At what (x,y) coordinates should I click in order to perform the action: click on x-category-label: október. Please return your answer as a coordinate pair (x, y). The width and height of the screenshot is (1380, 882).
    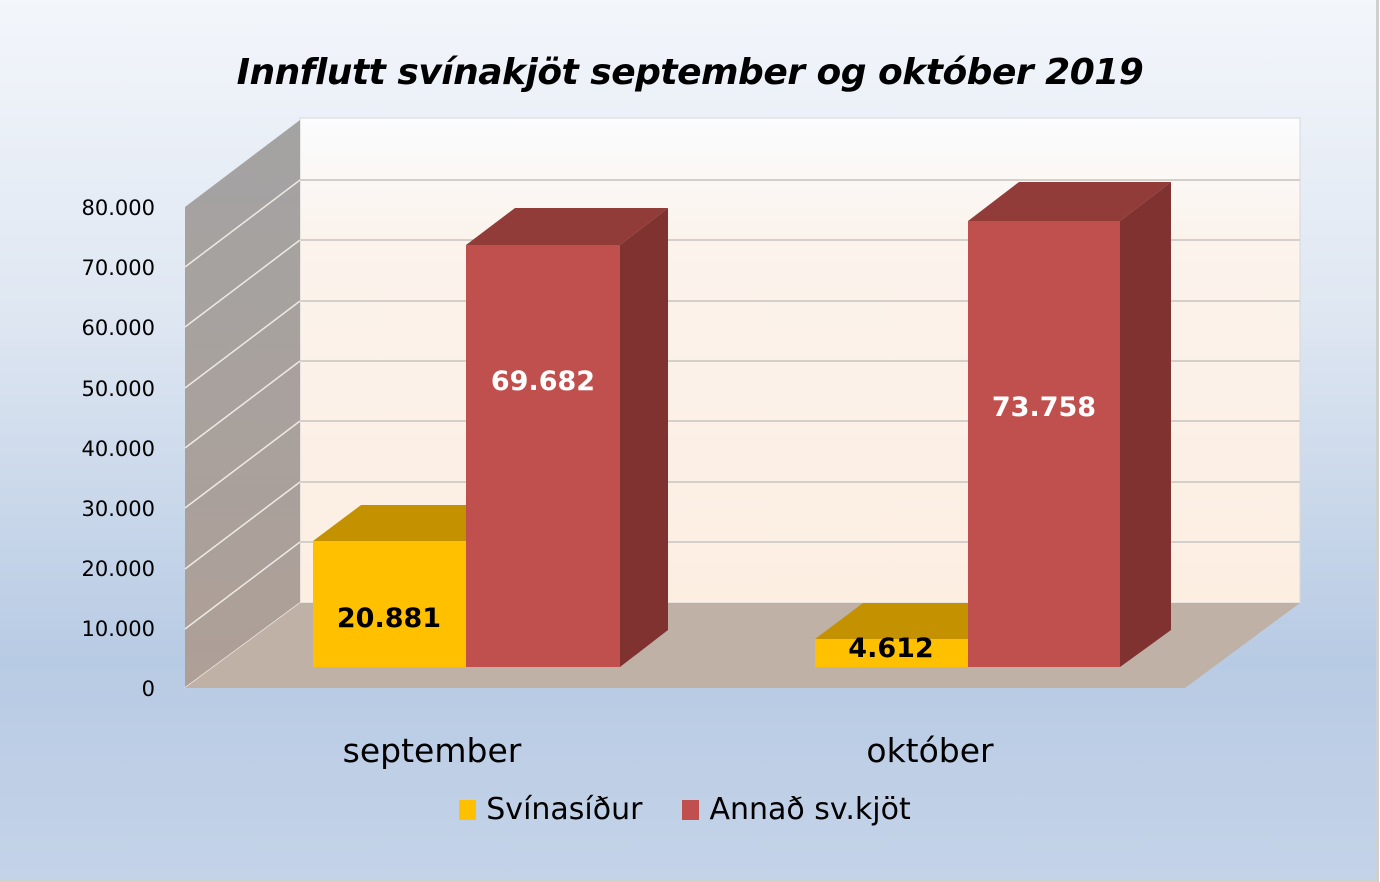
    Looking at the image, I should click on (930, 750).